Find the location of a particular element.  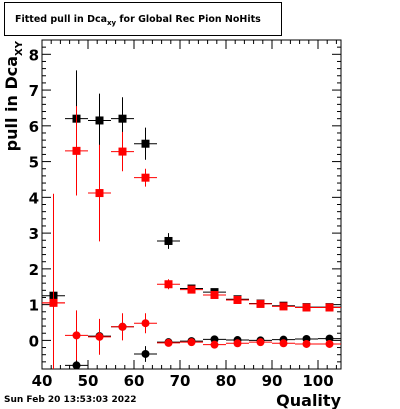

y-axis-title: pull in DcaXY is located at coordinates (13, 95).